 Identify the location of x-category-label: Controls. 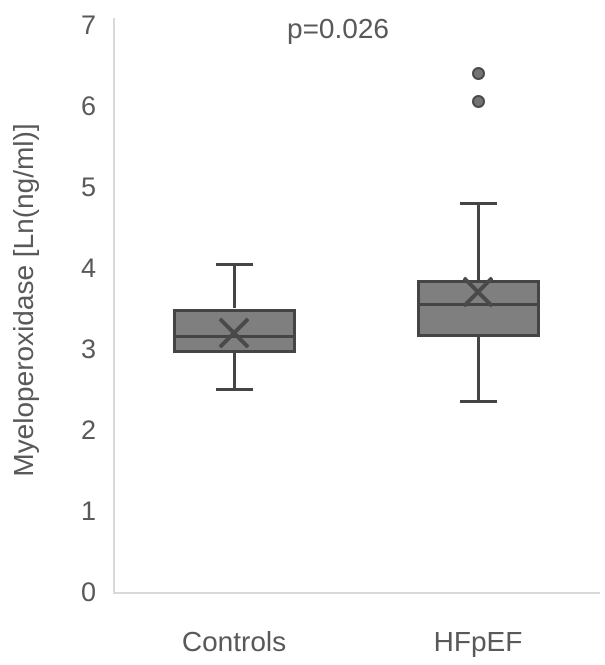
(234, 641).